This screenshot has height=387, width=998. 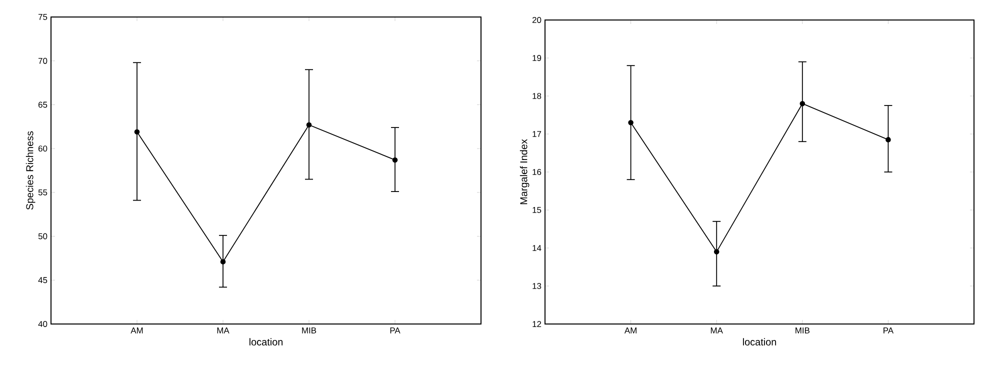 I want to click on y-tick-label: 60, so click(x=43, y=149).